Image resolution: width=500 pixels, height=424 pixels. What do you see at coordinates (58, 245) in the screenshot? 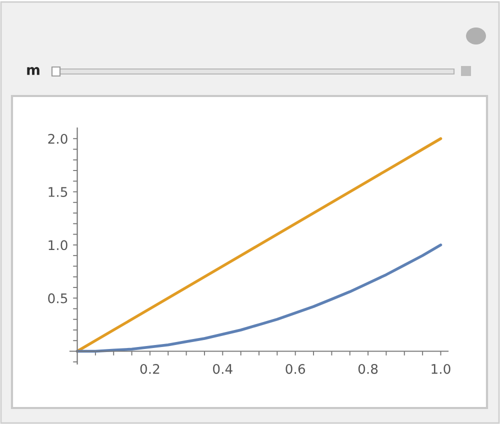
I see `y-tick-label: 1.0` at bounding box center [58, 245].